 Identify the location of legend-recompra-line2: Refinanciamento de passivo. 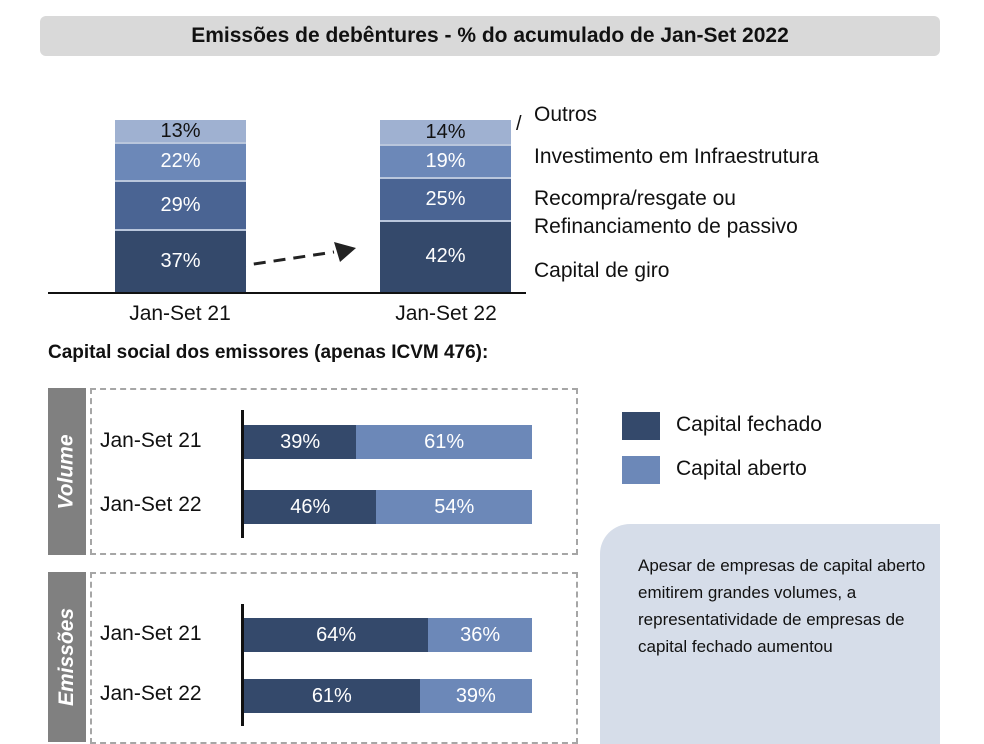
(666, 226).